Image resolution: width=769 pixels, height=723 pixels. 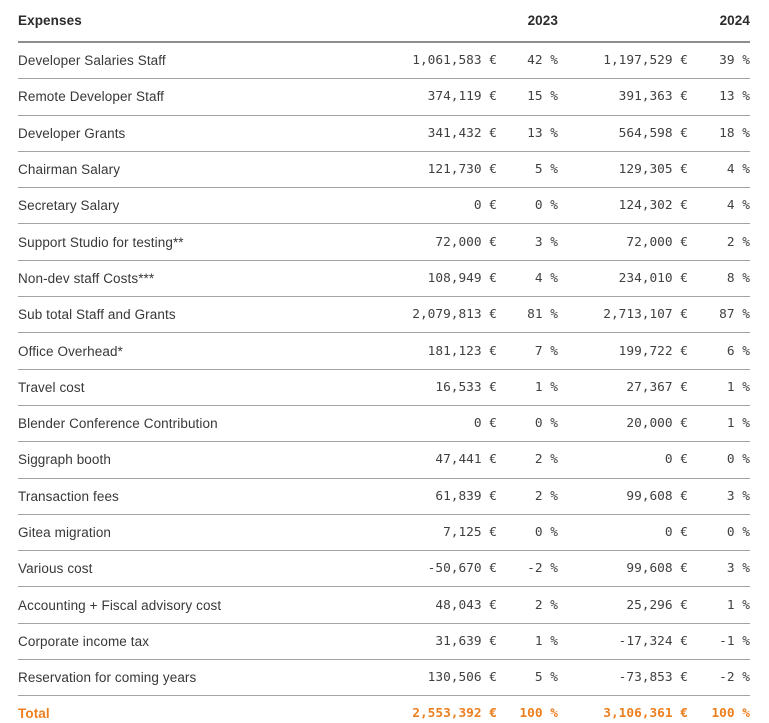 What do you see at coordinates (734, 315) in the screenshot?
I see `percent-2024: 87 %` at bounding box center [734, 315].